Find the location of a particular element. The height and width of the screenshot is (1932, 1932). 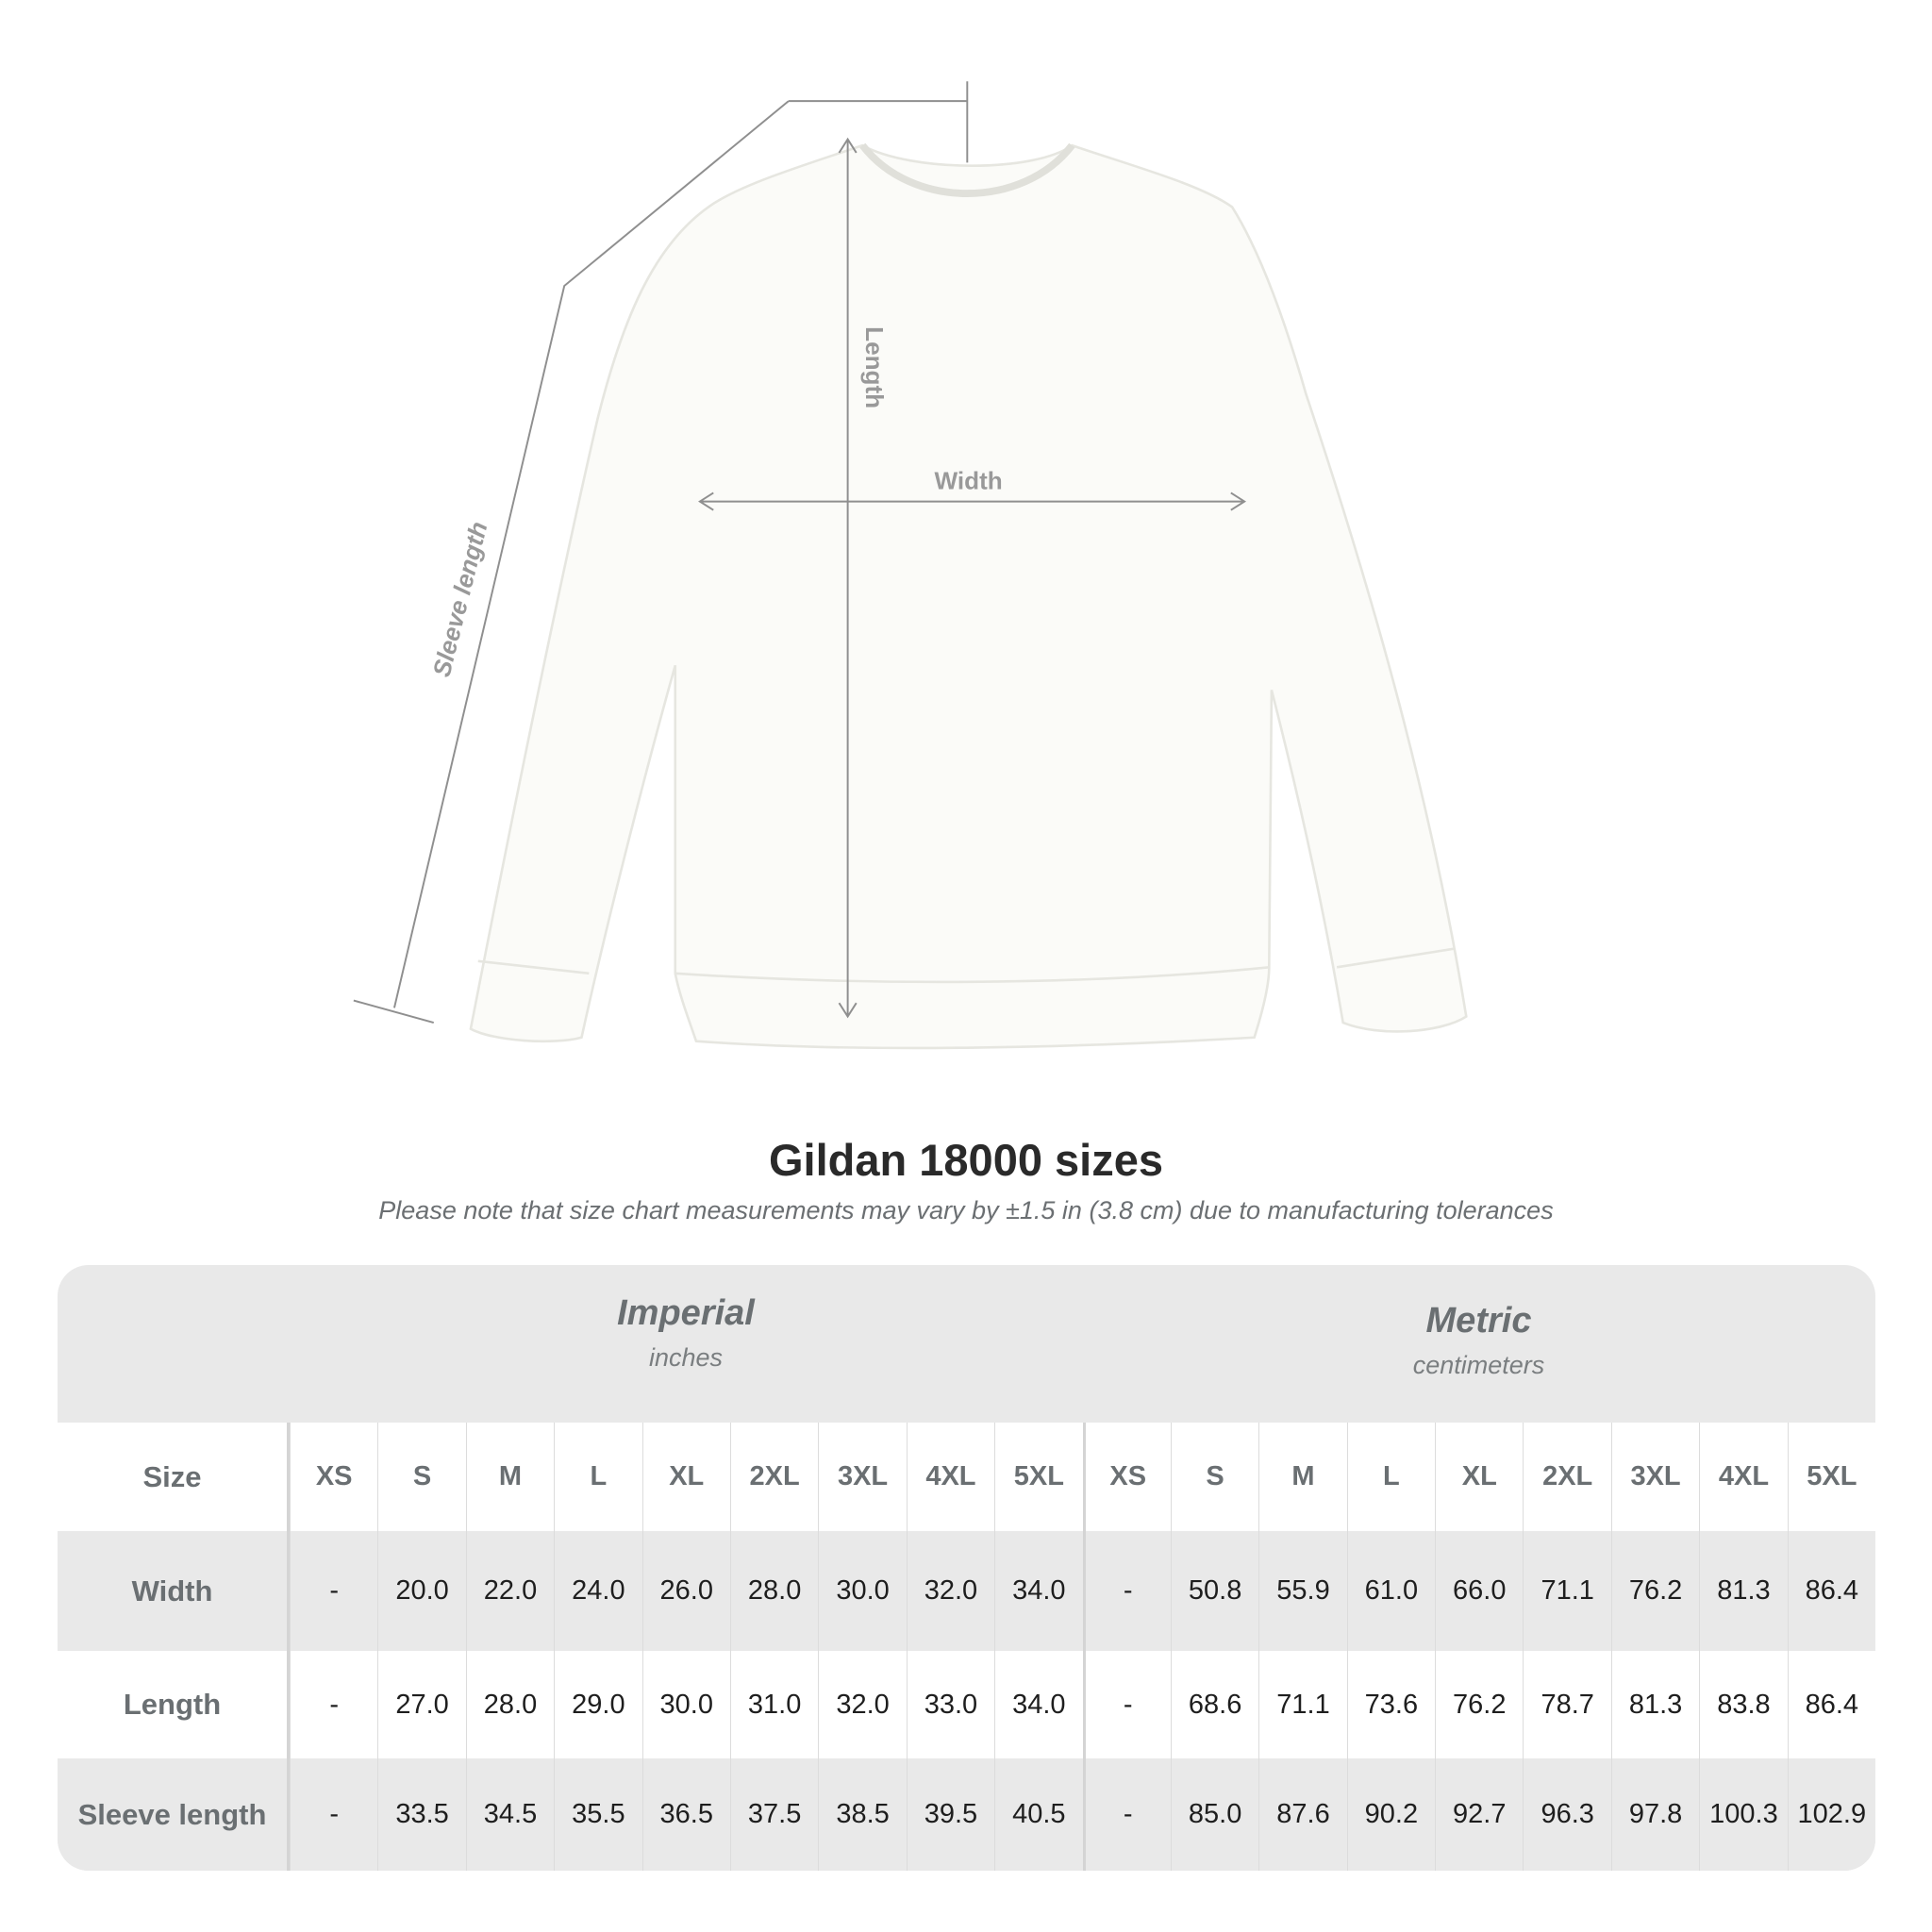

sleeve-length-label: Sleeve length is located at coordinates (460, 599).